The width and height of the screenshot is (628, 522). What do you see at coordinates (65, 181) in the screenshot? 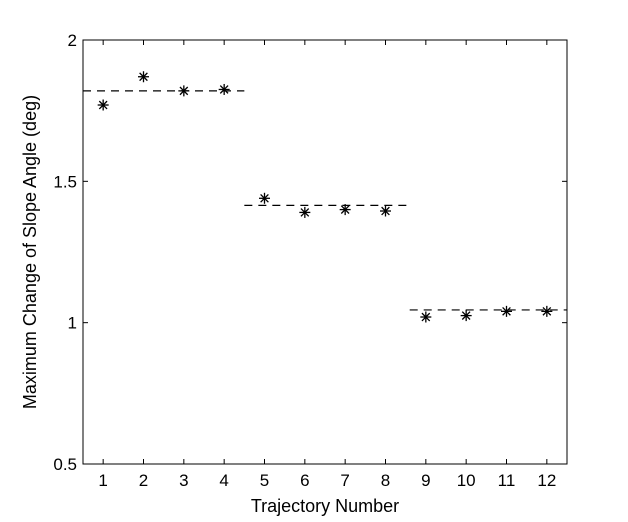
I see `y-tick-label: 1.5` at bounding box center [65, 181].